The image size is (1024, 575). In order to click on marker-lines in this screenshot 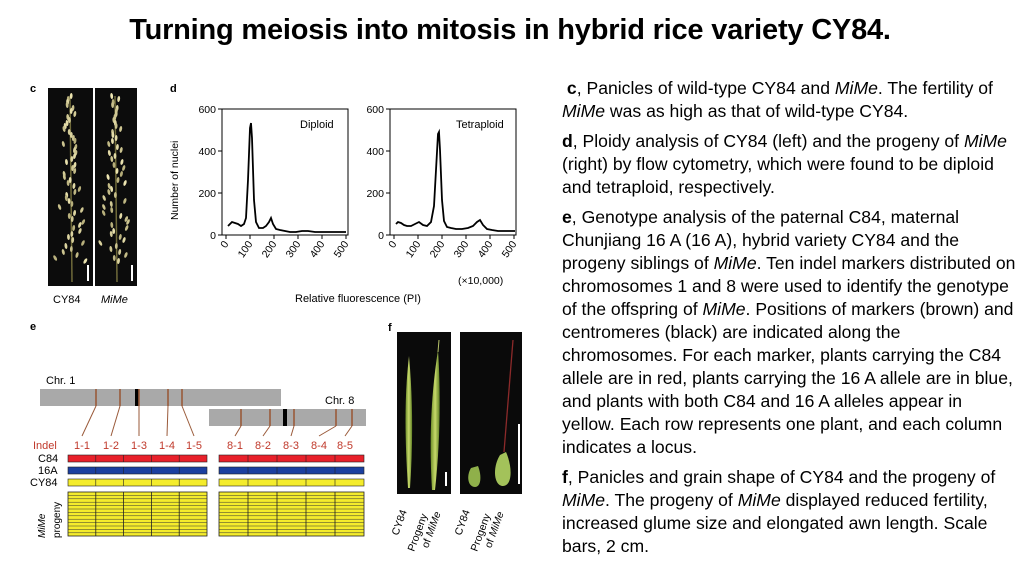, I will do `click(217, 413)`.